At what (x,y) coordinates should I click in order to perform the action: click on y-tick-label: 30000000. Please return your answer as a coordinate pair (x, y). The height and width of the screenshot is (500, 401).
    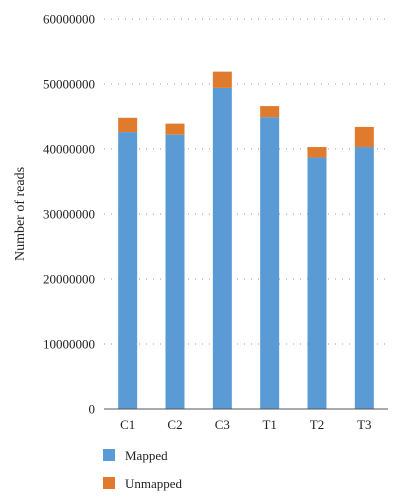
    Looking at the image, I should click on (69, 214).